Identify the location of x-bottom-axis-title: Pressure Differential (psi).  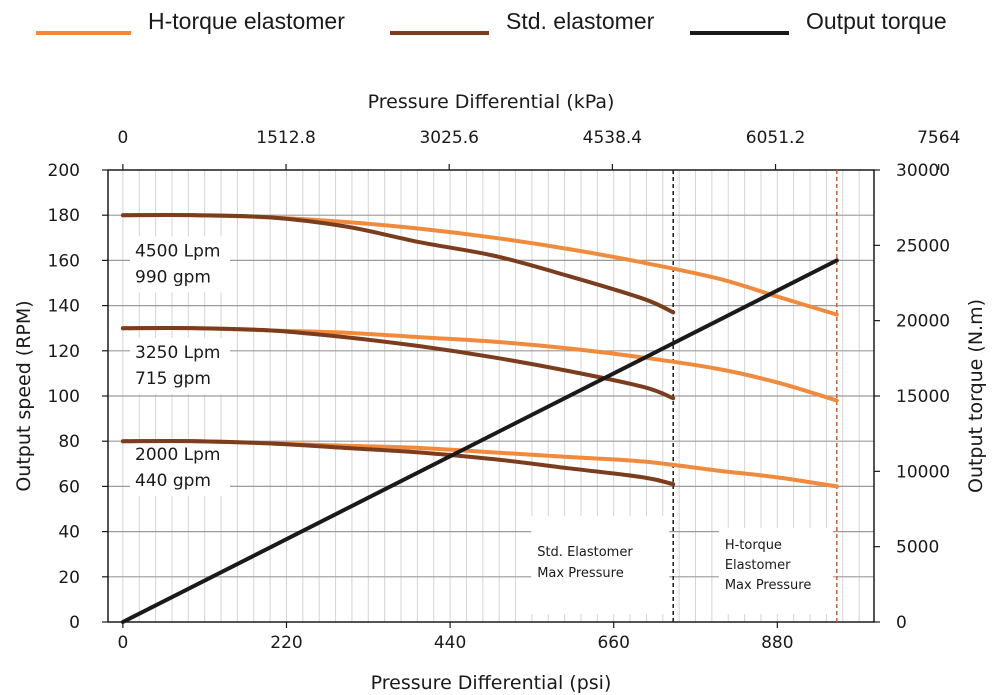
(491, 683).